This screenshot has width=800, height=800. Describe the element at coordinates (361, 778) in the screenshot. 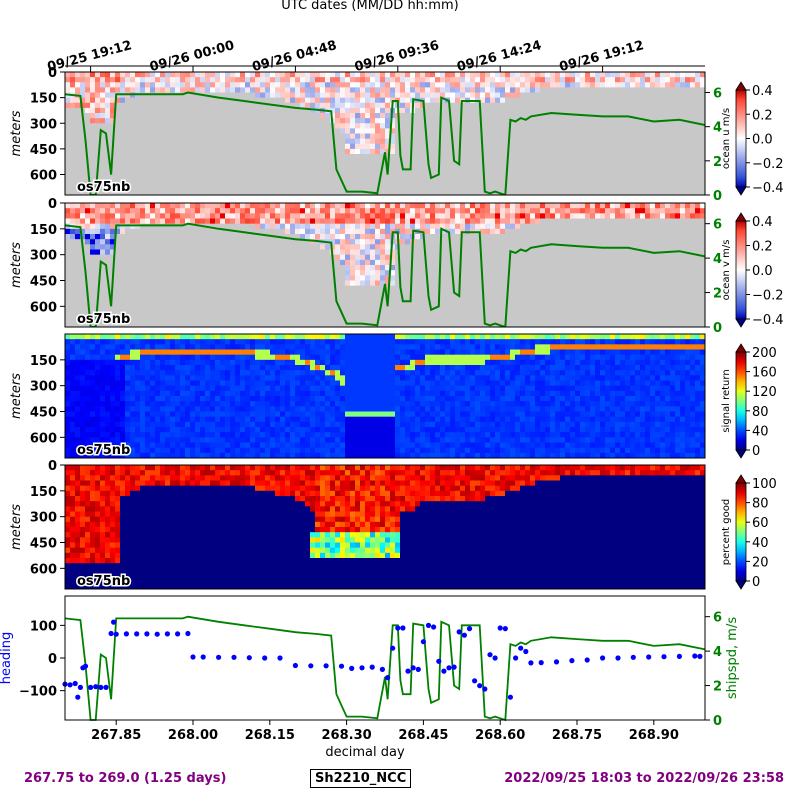

I see `cruise-name-box: Sh2210_NCC` at that location.